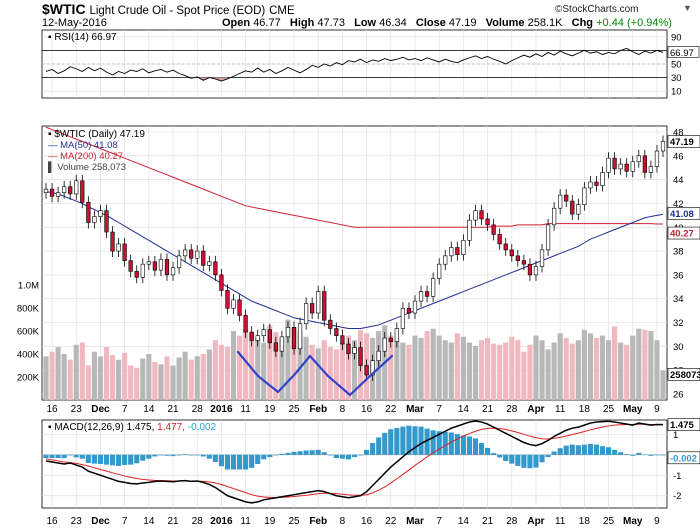  I want to click on x-tick-label: Mar, so click(415, 409).